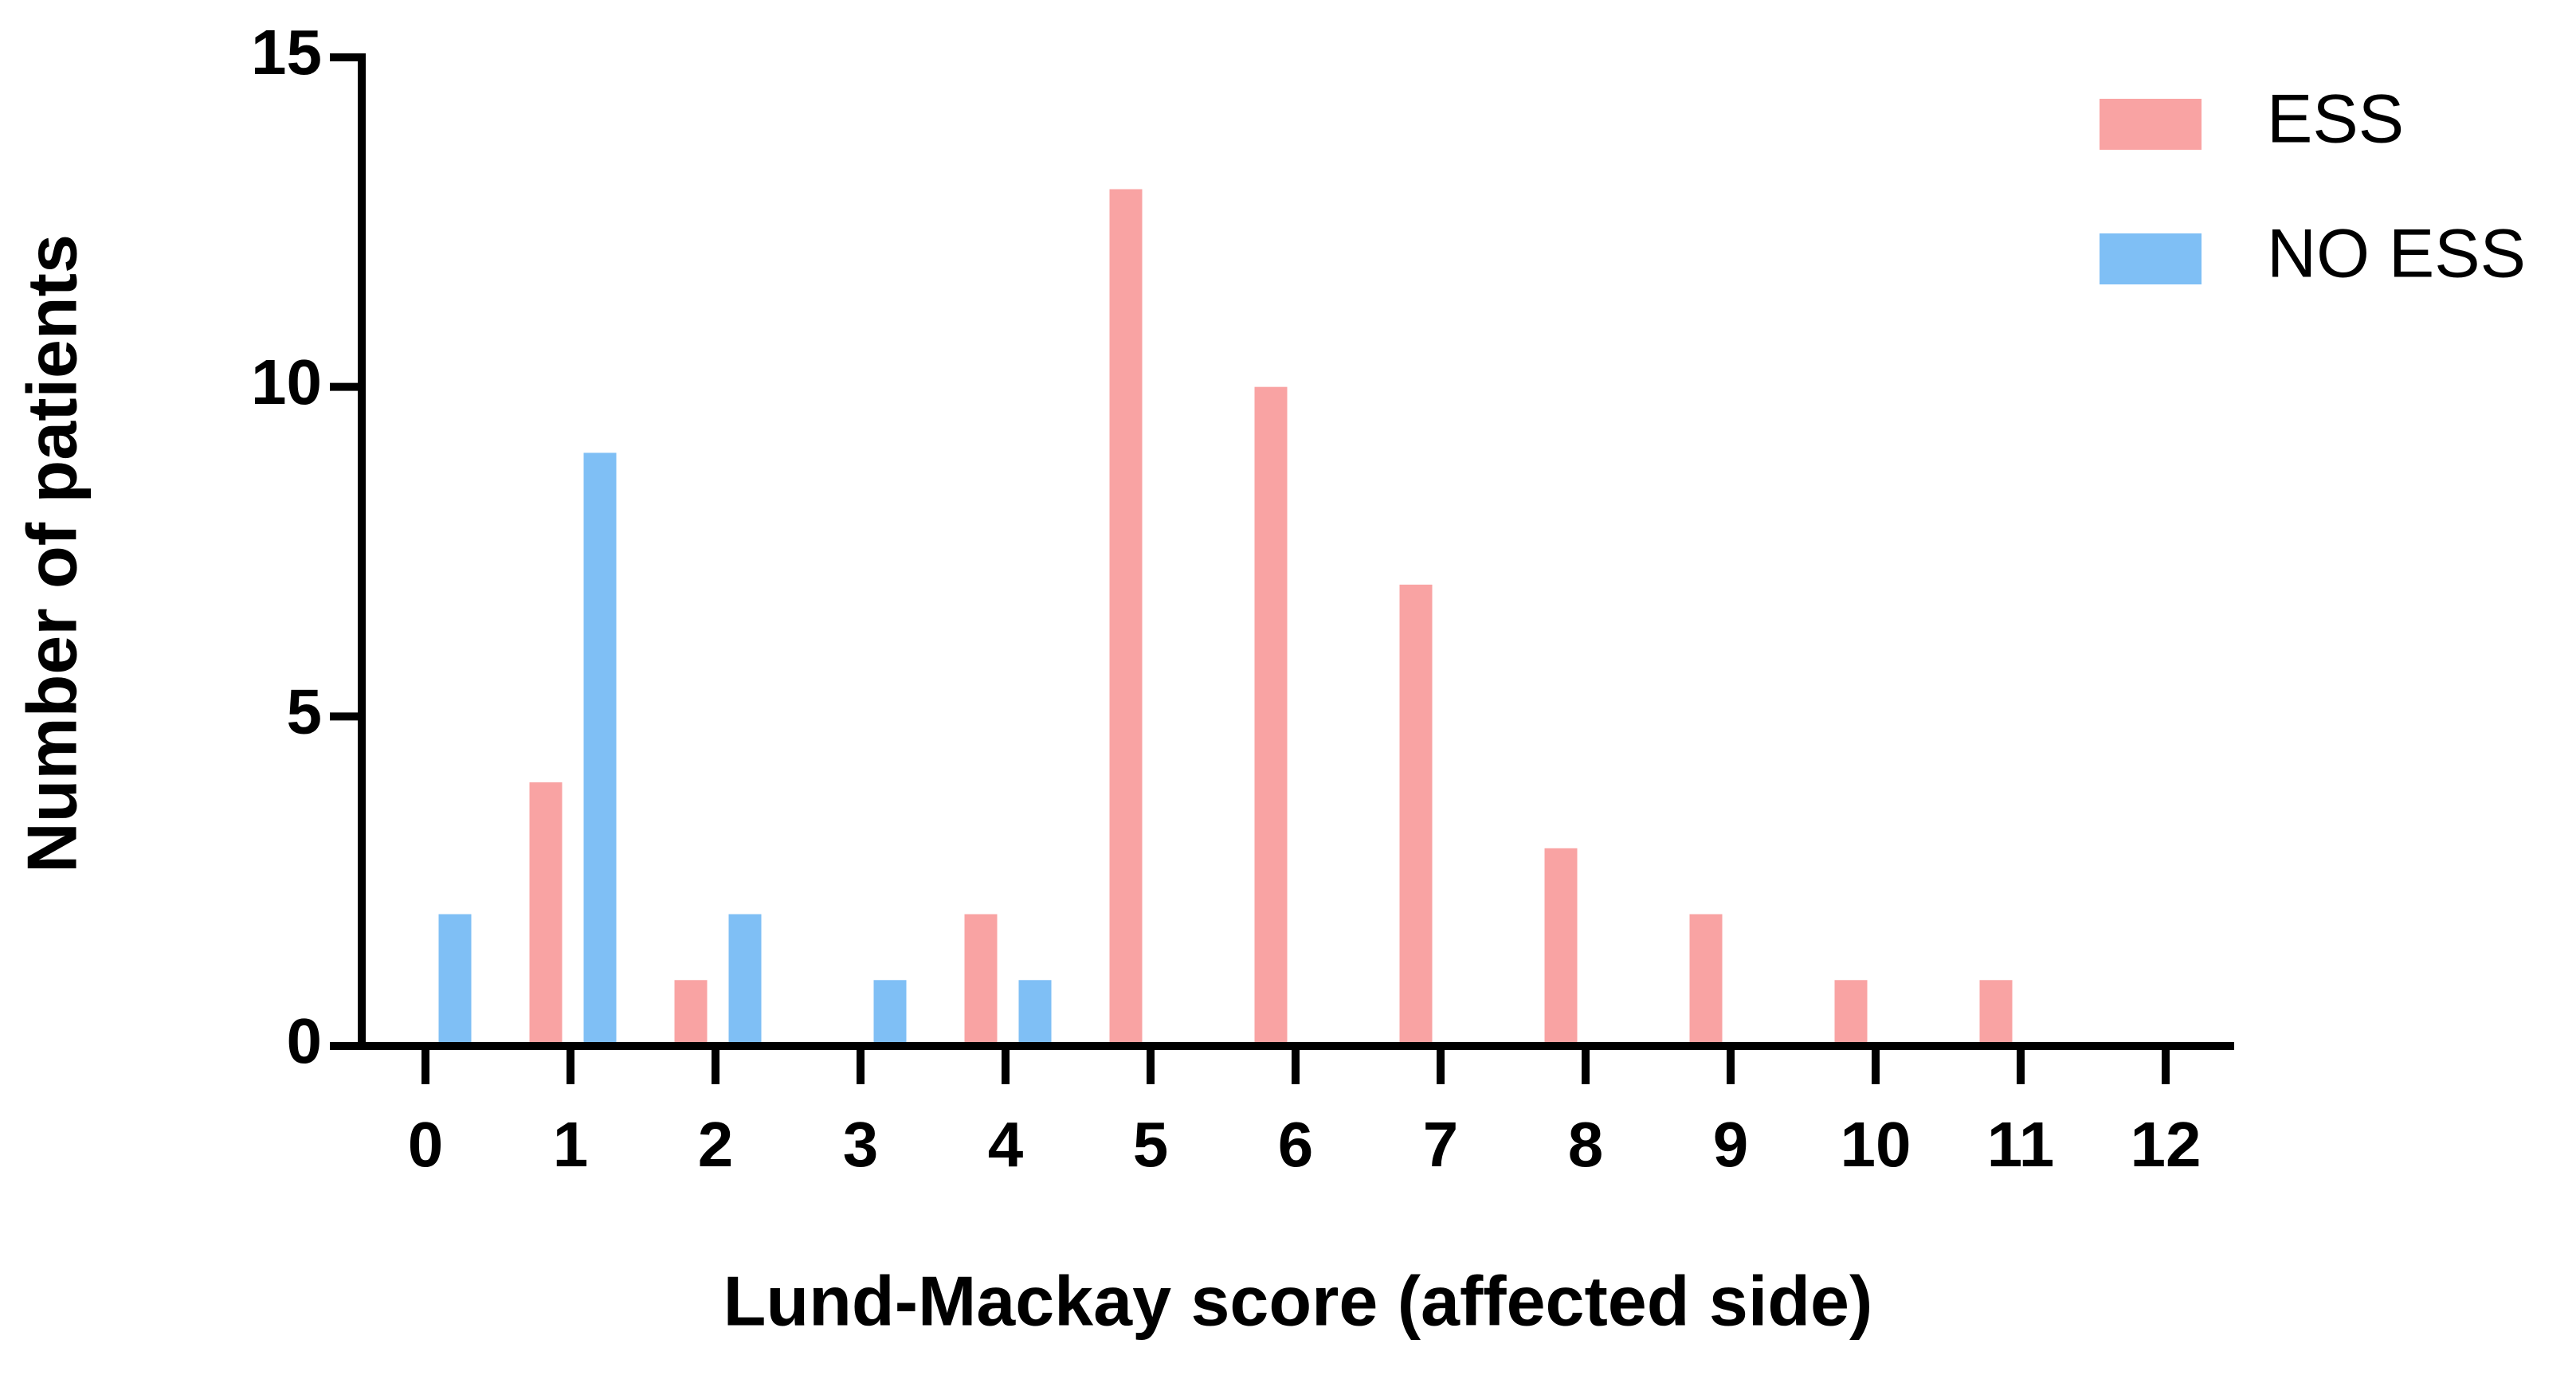  I want to click on x-tick-label: 12, so click(2166, 1144).